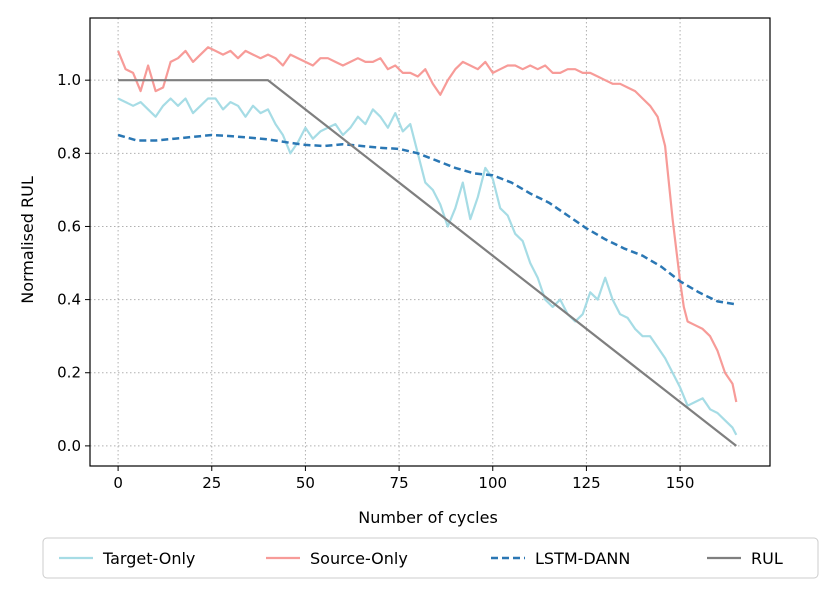 This screenshot has height=592, width=831. Describe the element at coordinates (211, 483) in the screenshot. I see `x-tick-label: 25` at that location.